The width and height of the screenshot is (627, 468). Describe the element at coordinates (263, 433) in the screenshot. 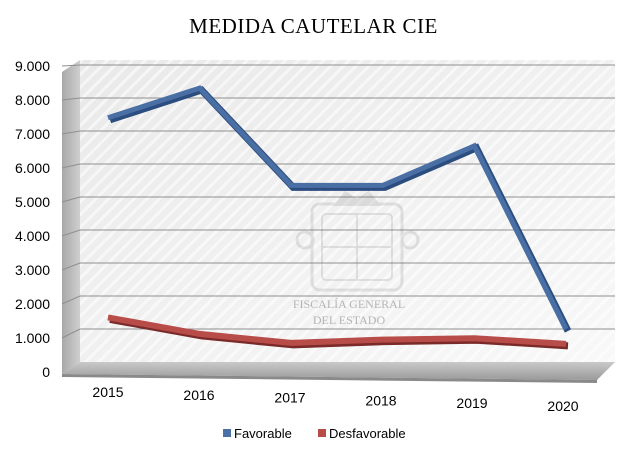

I see `legend-label: Favorable` at that location.